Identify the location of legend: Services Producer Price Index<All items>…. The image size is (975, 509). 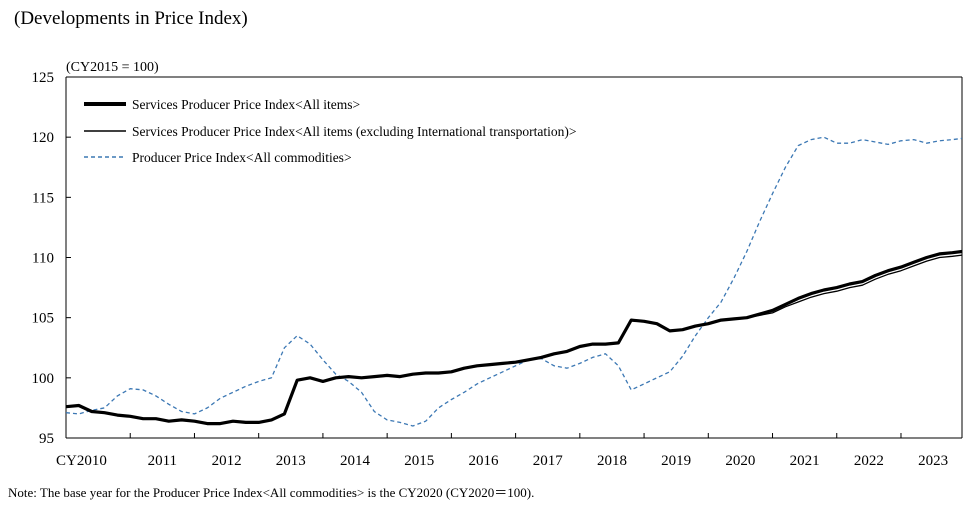
(330, 131).